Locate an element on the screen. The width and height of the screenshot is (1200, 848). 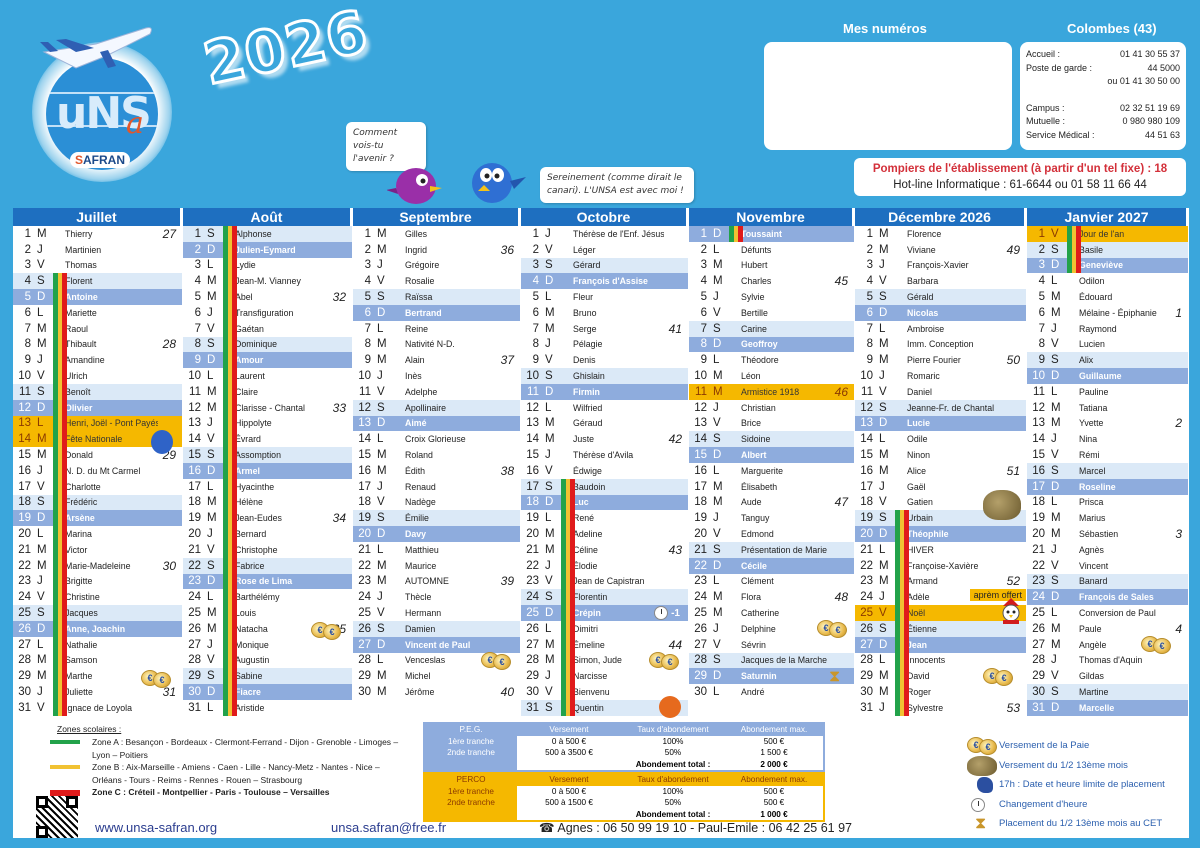
day-row: 11 V Adelphe is located at coordinates (436, 392).